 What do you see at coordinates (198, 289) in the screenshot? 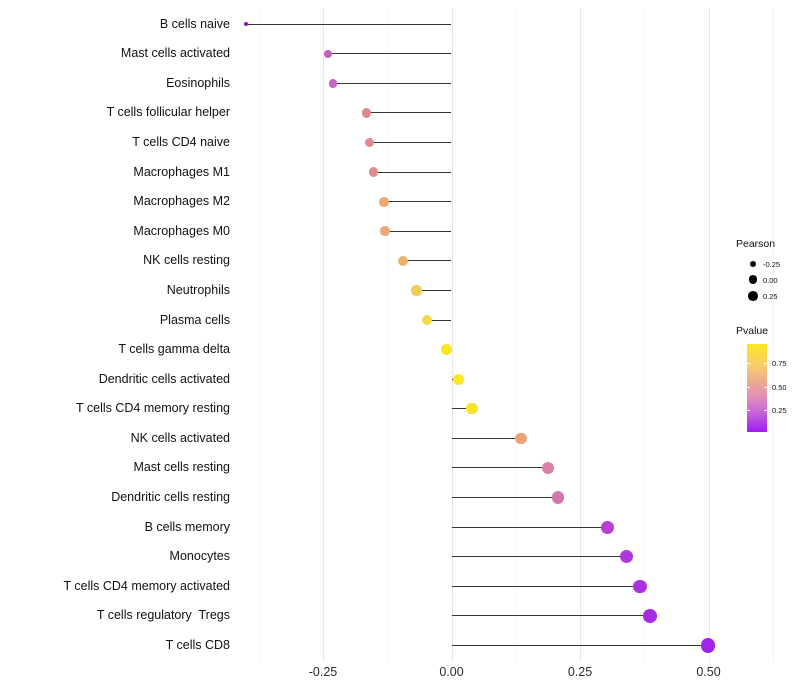
I see `y-axis-label: Neutrophils` at bounding box center [198, 289].